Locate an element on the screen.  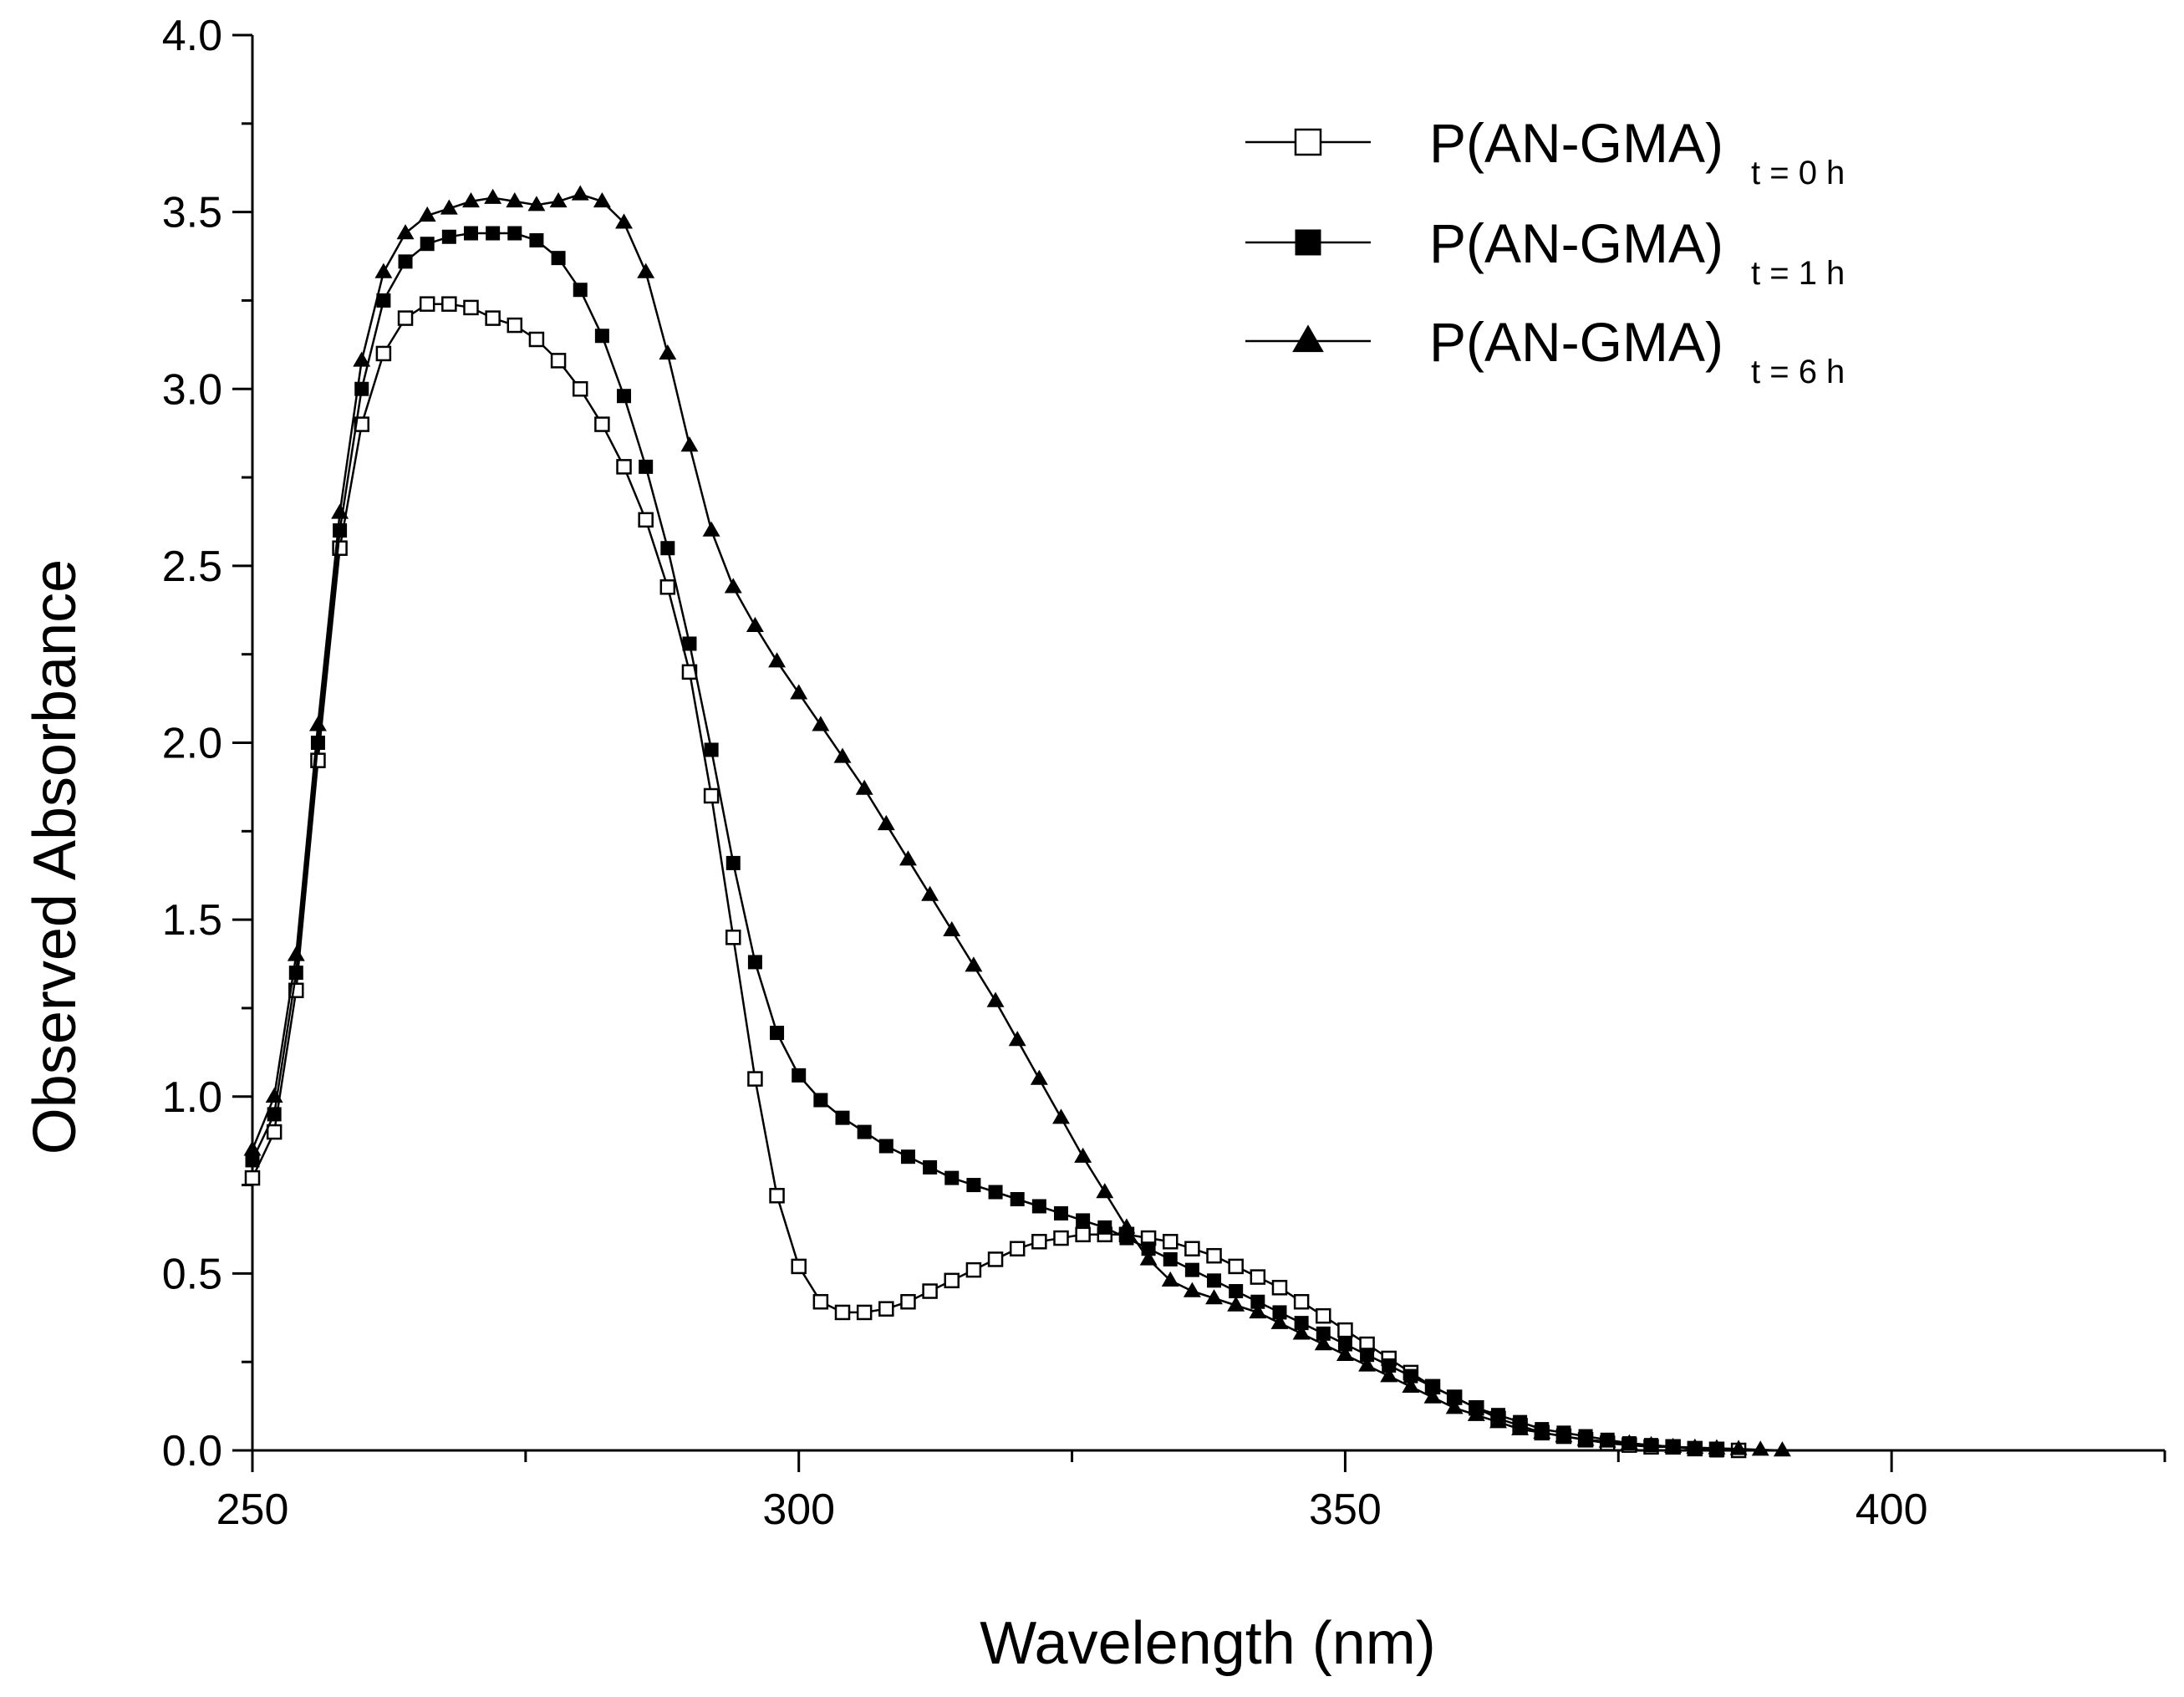
legend-item-1: P(AN-GMA) t = 1 h is located at coordinates (1545, 252).